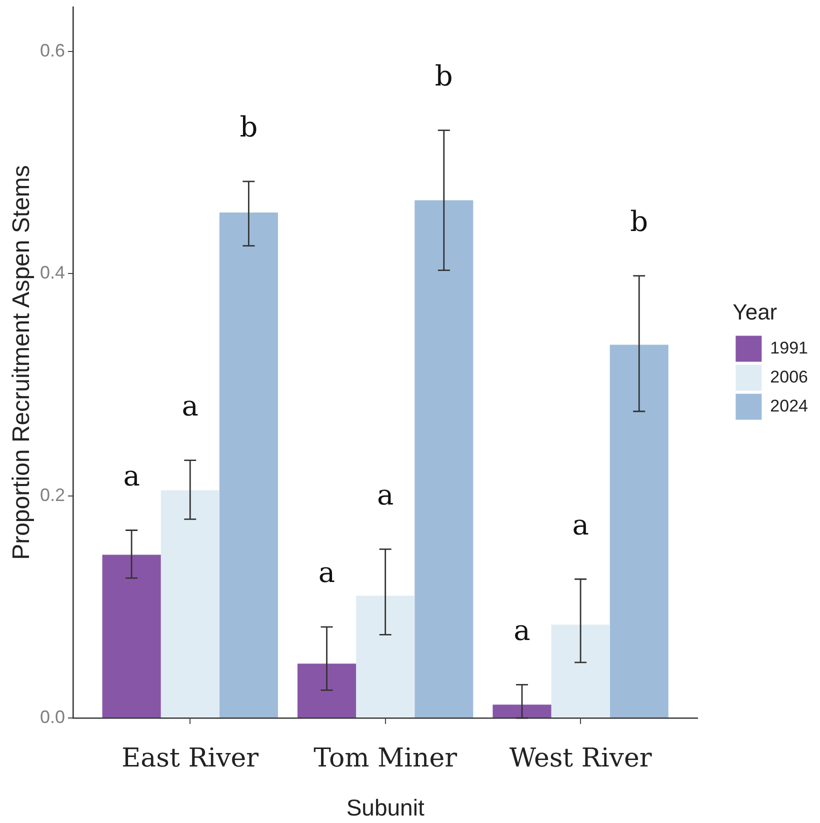 This screenshot has width=820, height=823. Describe the element at coordinates (22, 362) in the screenshot. I see `y-axis-title: Proportion Recruitment Aspen Stems` at that location.